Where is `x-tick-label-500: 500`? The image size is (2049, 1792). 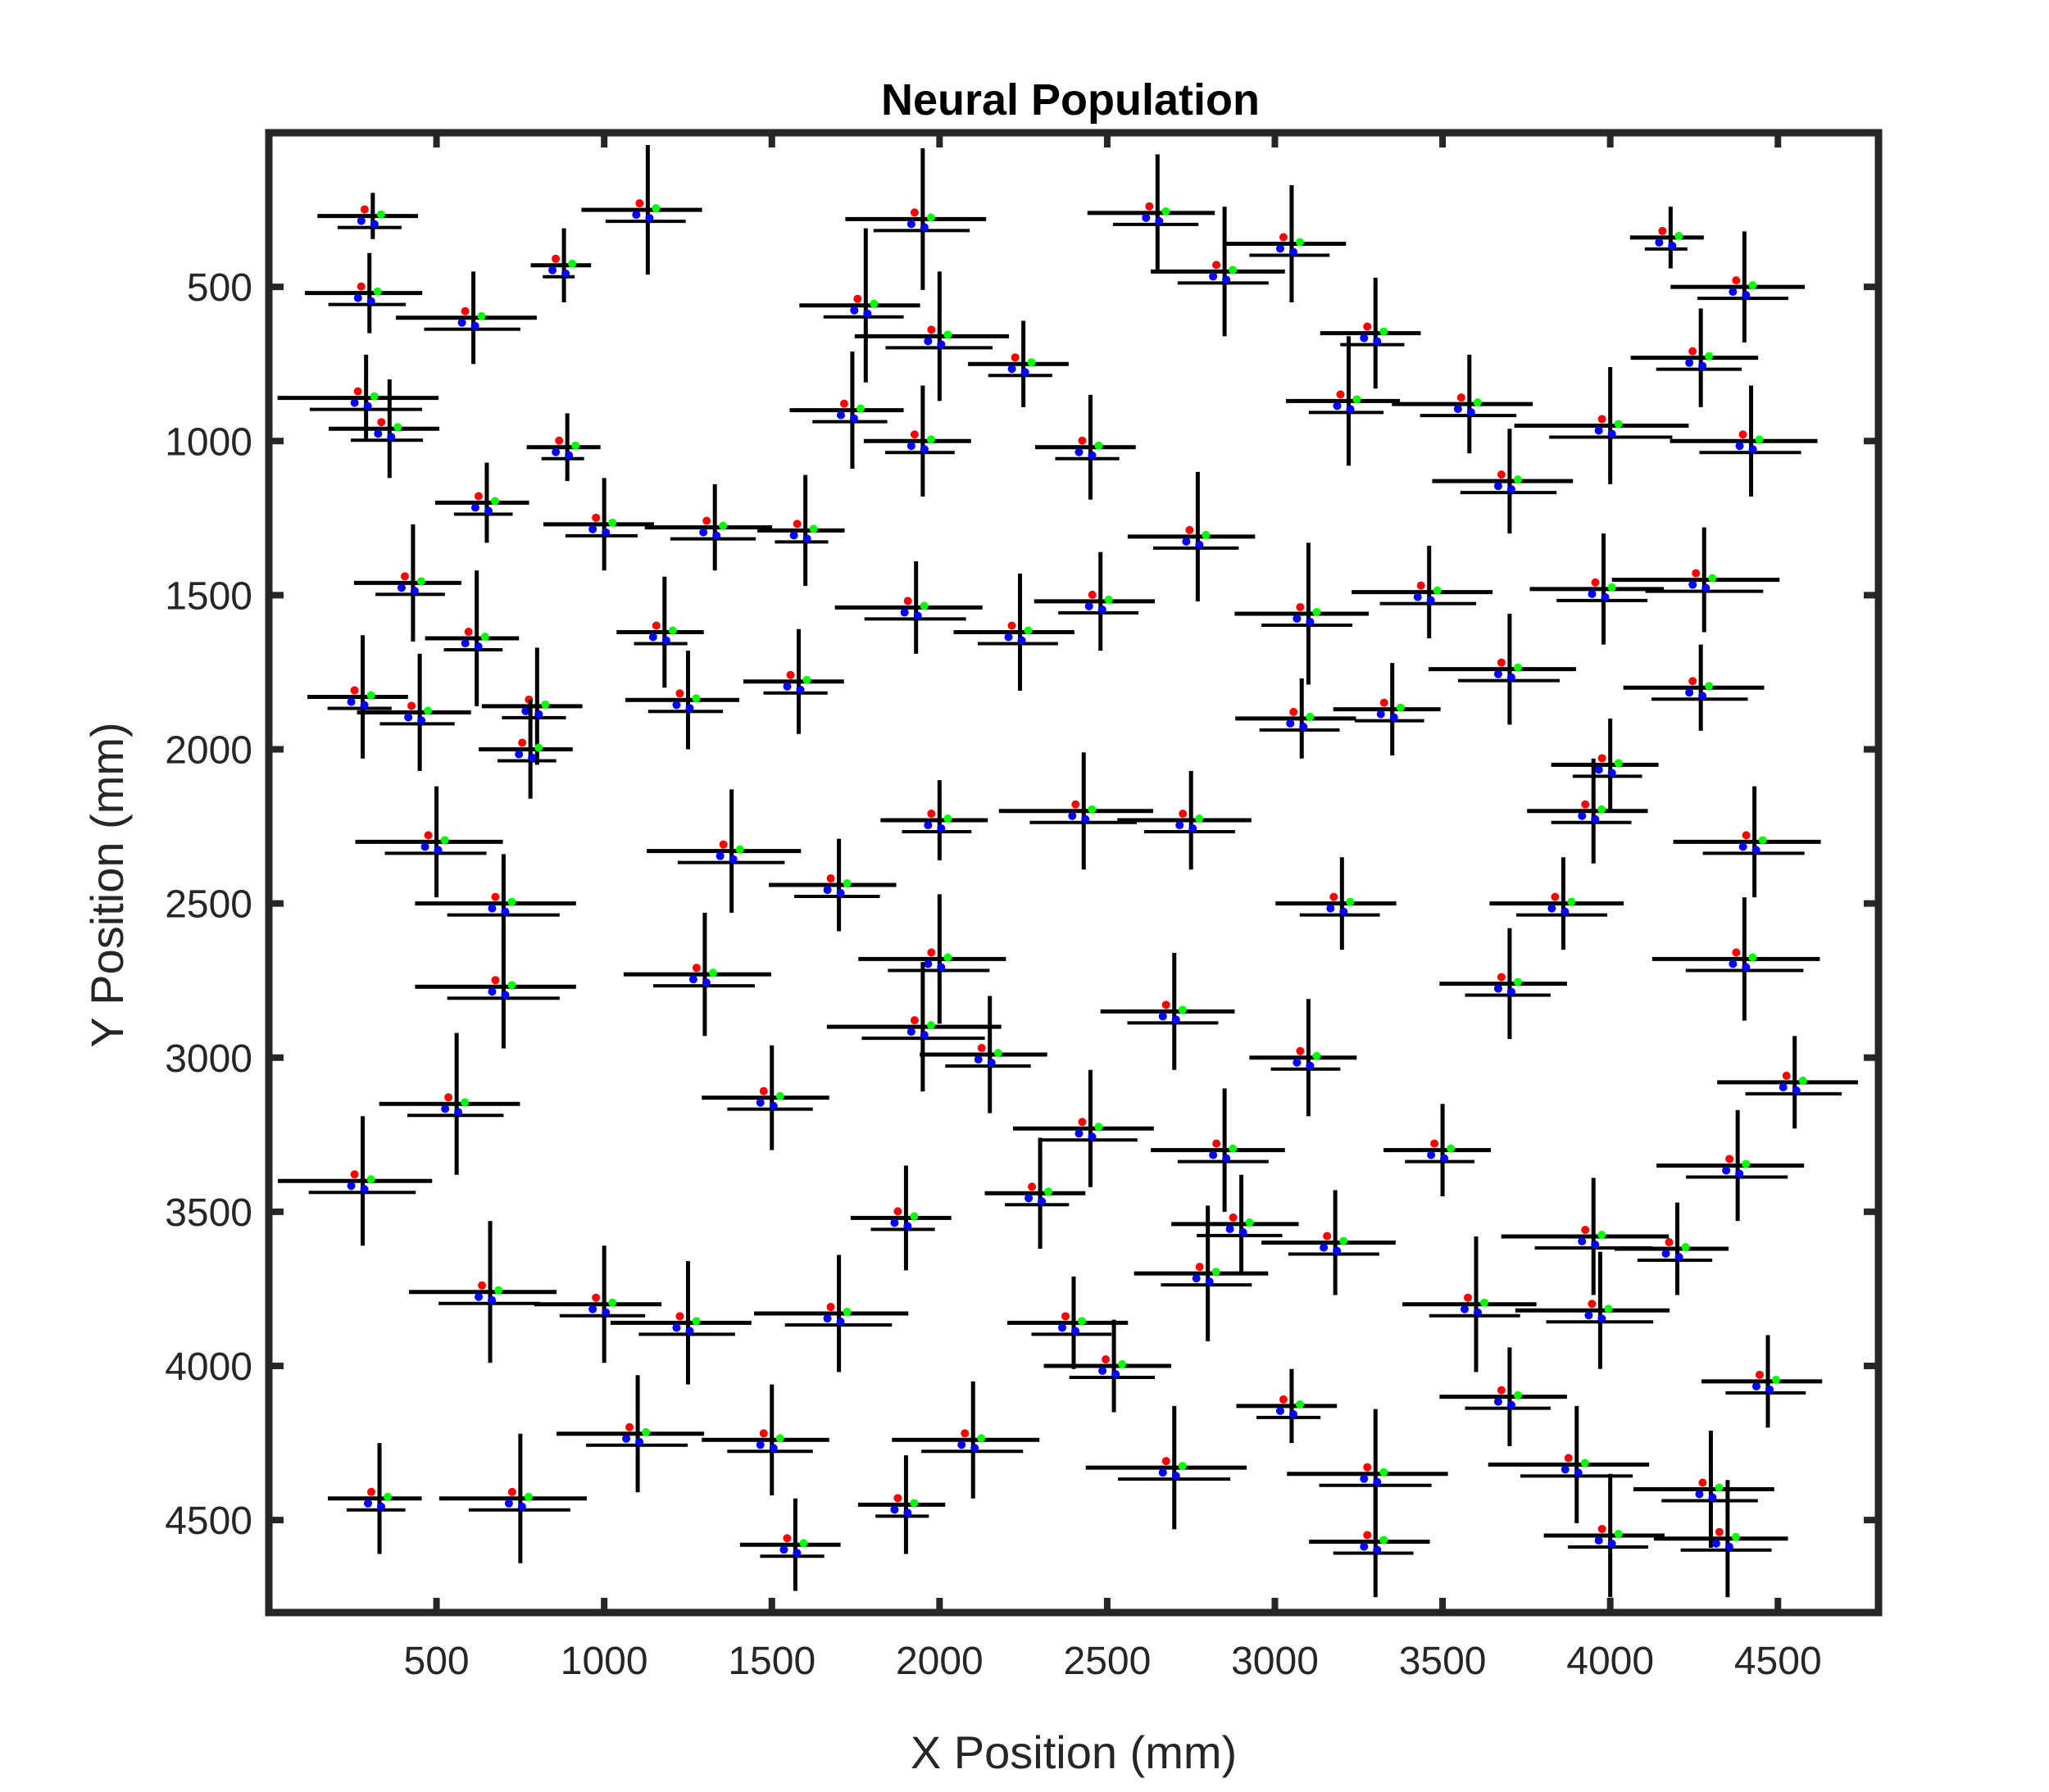
x-tick-label-500: 500 is located at coordinates (437, 1661).